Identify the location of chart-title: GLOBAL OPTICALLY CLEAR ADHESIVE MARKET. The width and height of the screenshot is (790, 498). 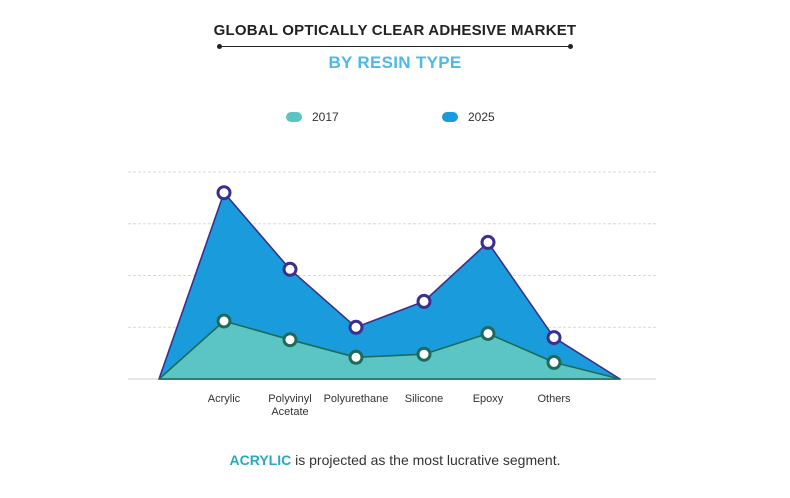
(395, 30).